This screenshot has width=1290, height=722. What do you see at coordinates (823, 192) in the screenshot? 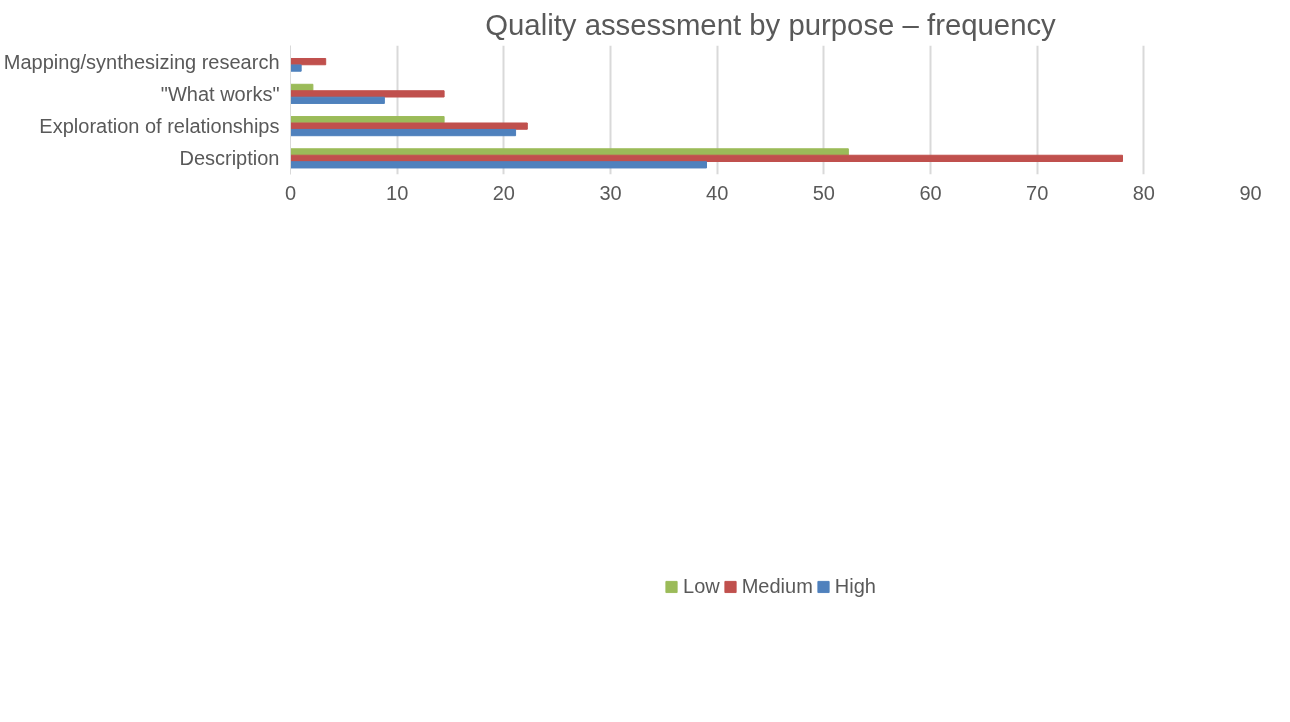
I see `x-tick-label: 50` at bounding box center [823, 192].